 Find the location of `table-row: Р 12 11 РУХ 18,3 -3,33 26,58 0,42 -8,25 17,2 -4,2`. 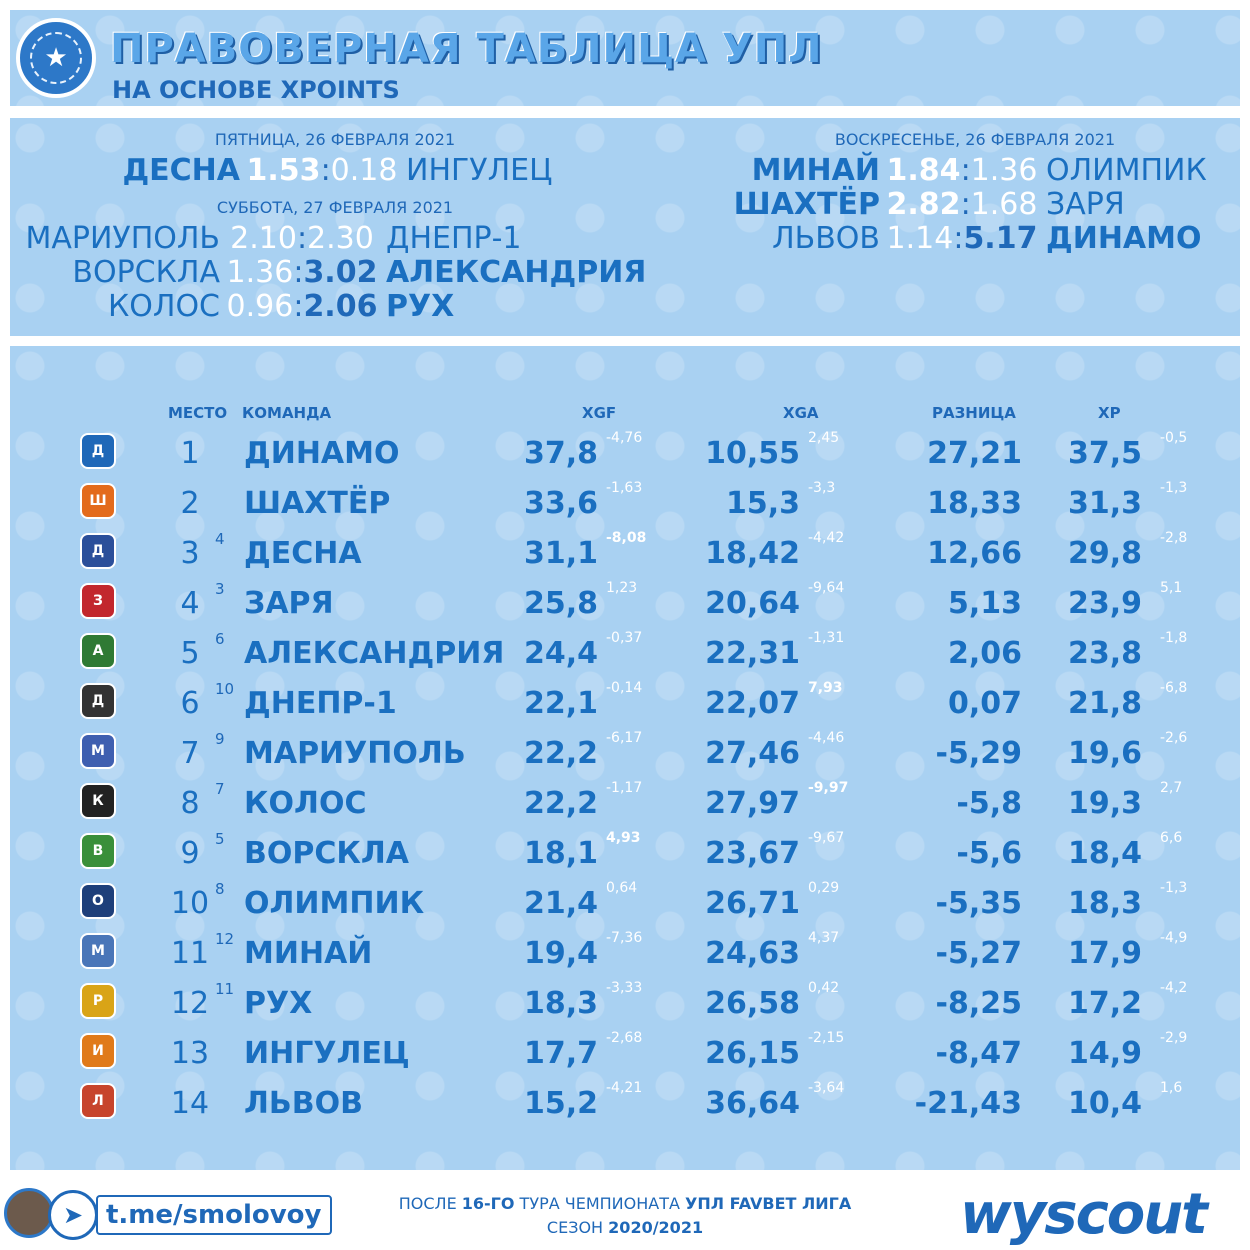

table-row: Р 12 11 РУХ 18,3 -3,33 26,58 0,42 -8,25 17,2 -4,2 is located at coordinates (625, 1003).